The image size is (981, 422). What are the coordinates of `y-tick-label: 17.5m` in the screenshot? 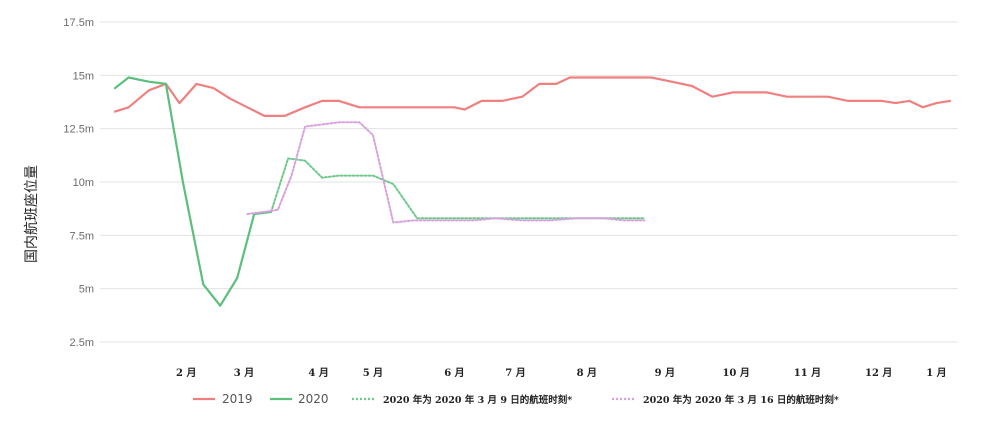 It's located at (78, 23).